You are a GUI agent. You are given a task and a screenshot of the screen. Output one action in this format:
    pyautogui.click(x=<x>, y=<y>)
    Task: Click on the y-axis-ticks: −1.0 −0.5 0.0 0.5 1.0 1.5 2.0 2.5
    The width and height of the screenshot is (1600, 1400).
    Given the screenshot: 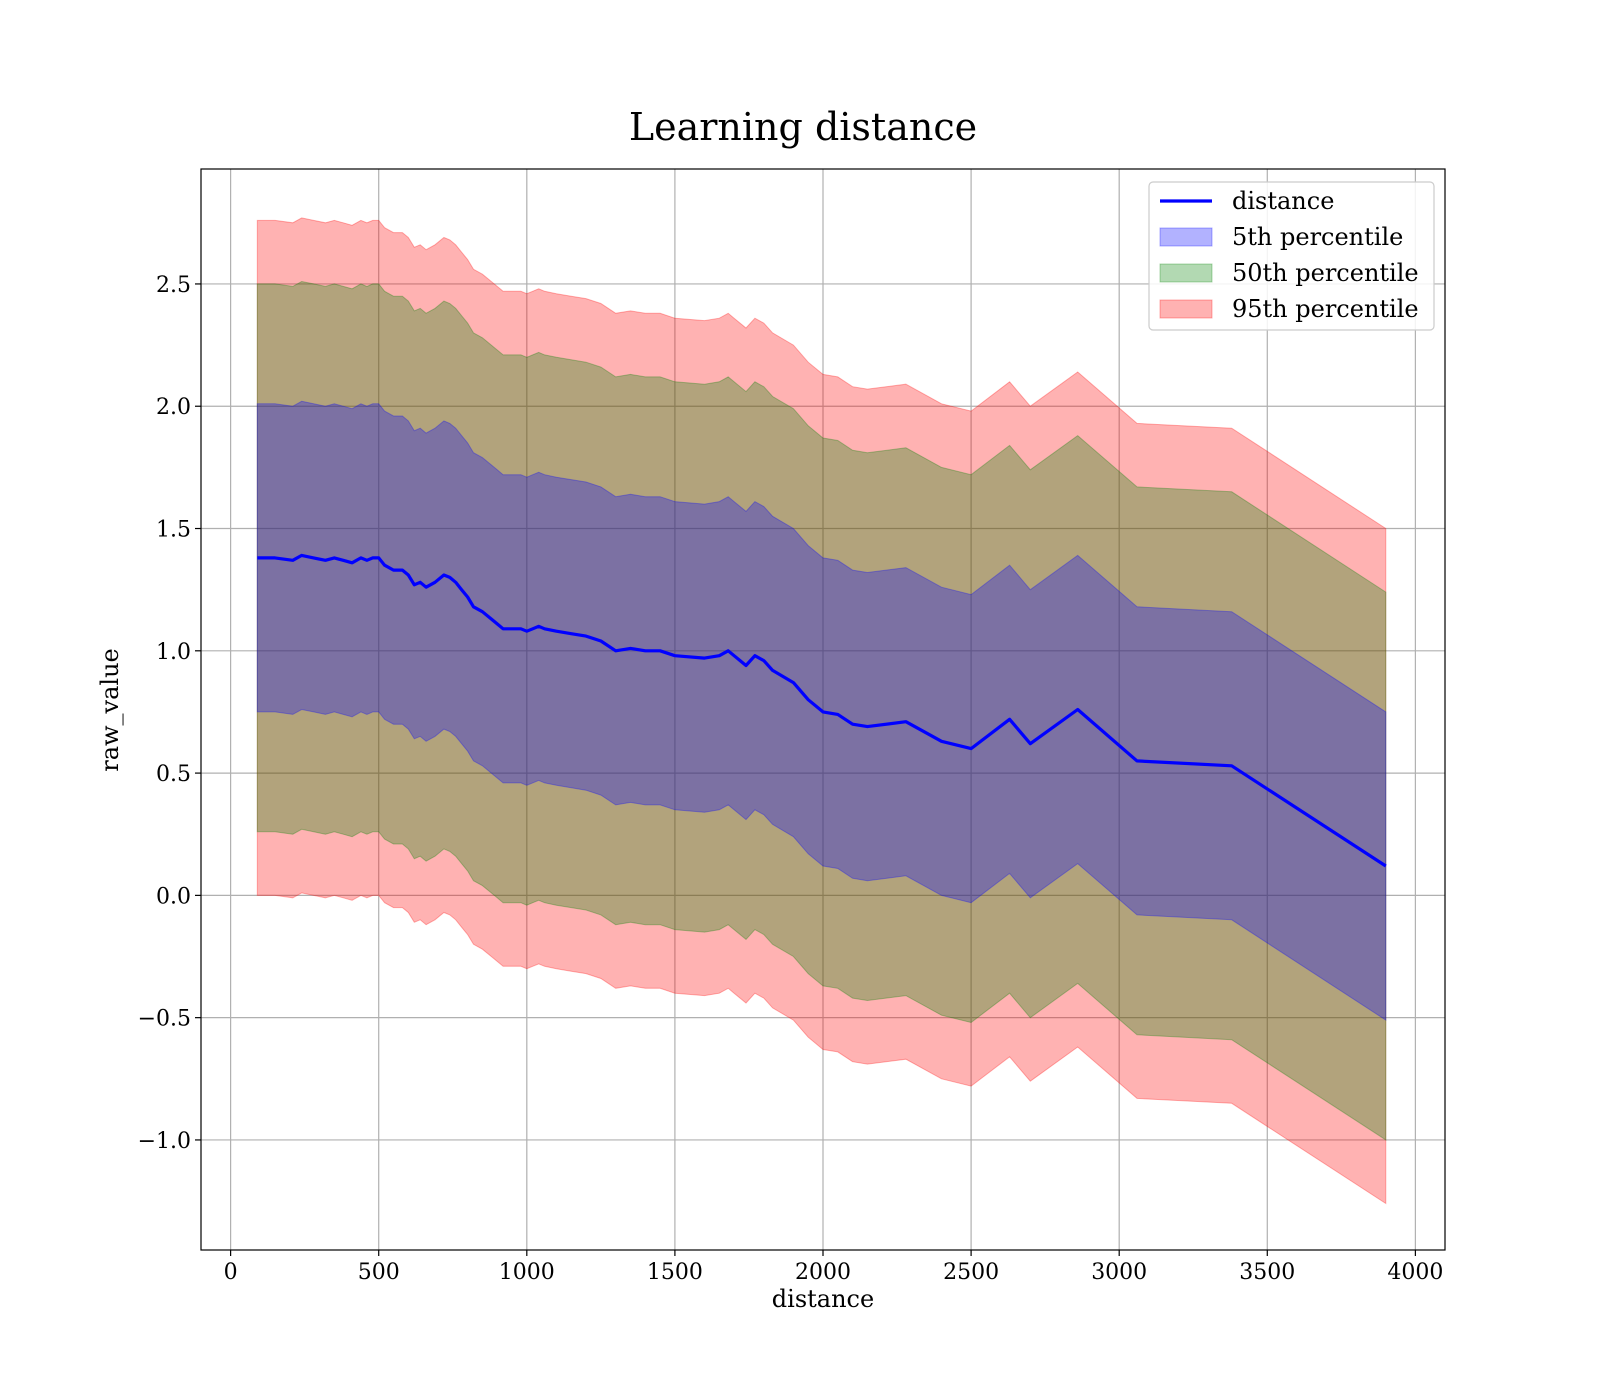 What is the action you would take?
    pyautogui.click(x=169, y=713)
    